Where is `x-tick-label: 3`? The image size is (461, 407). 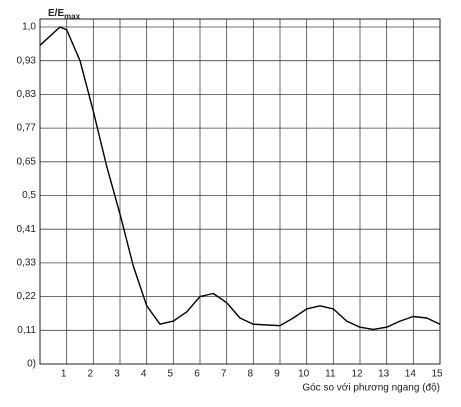 x-tick-label: 3 is located at coordinates (117, 374).